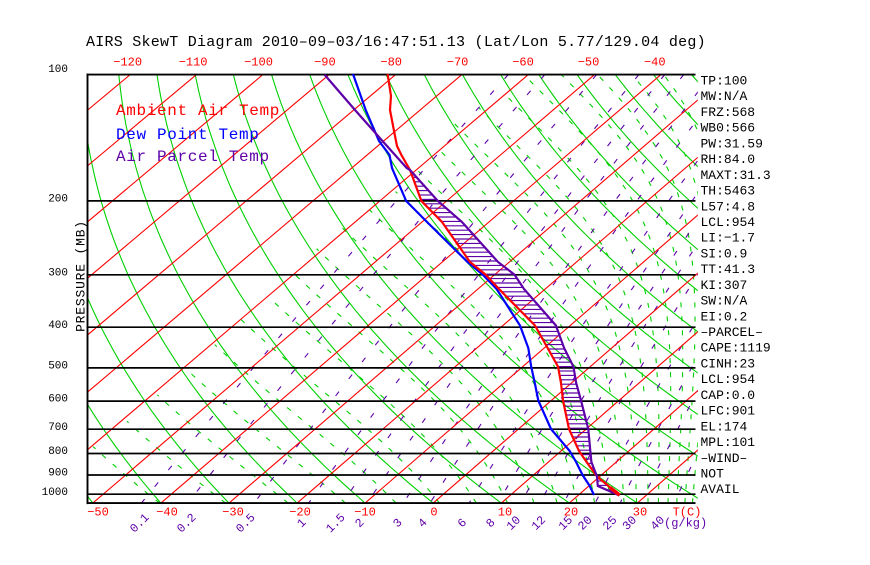 This screenshot has height=565, width=870. I want to click on svg-text: −90, so click(325, 62).